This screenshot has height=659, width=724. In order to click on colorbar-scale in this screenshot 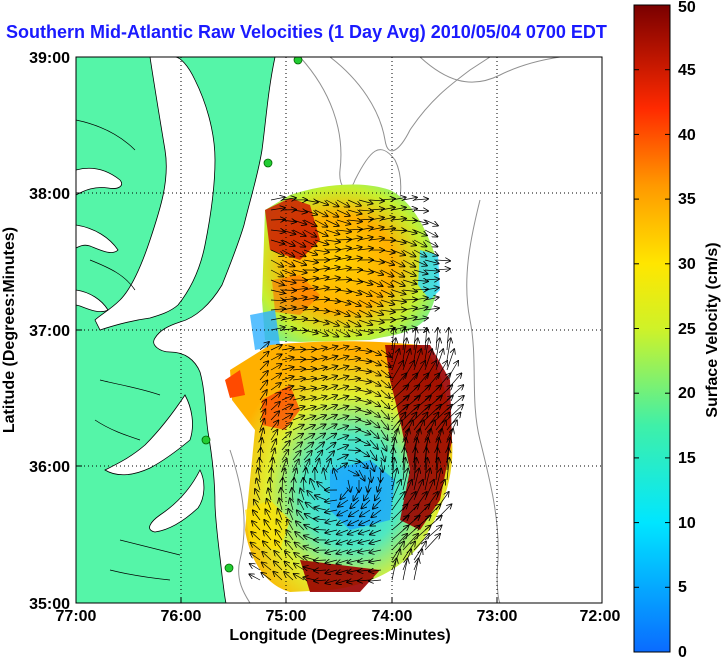, I will do `click(652, 328)`.